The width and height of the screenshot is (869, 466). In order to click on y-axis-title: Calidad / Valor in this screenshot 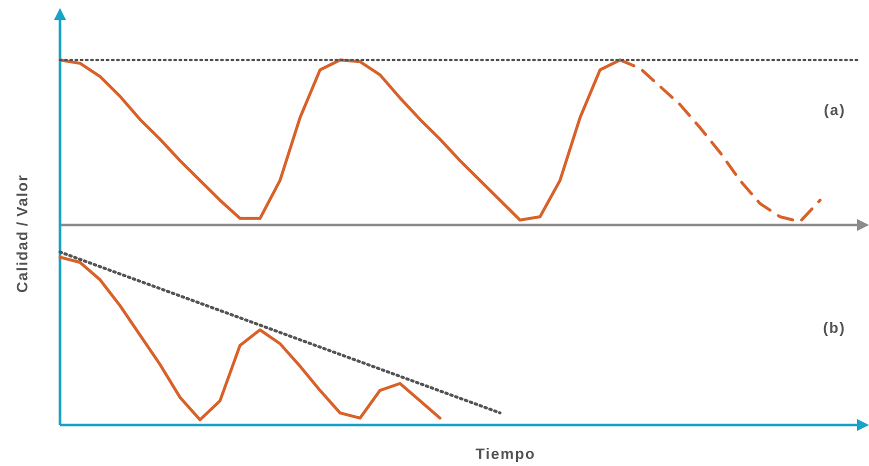, I will do `click(22, 234)`.